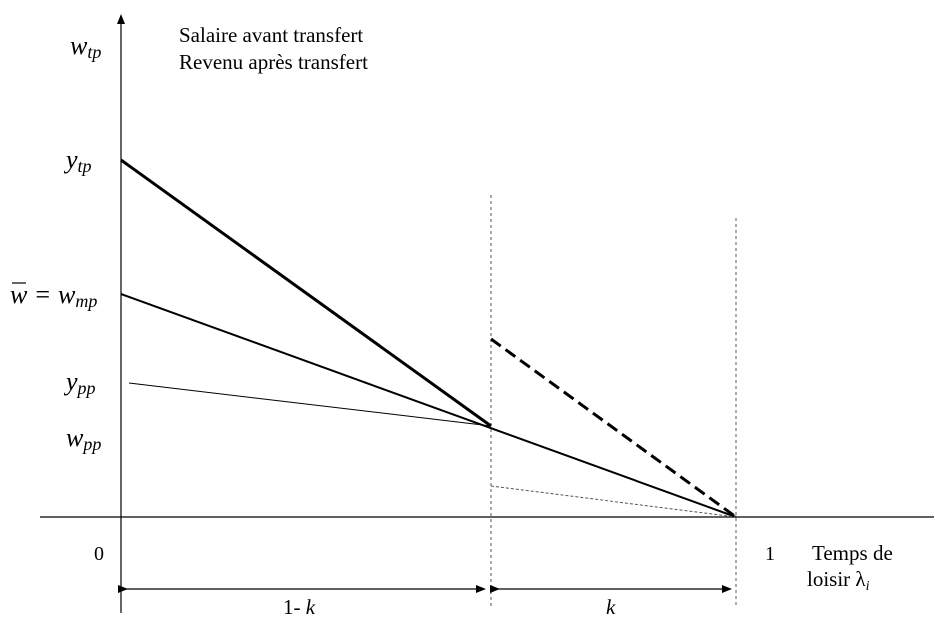 The width and height of the screenshot is (935, 619). I want to click on label-origin: 0, so click(99, 554).